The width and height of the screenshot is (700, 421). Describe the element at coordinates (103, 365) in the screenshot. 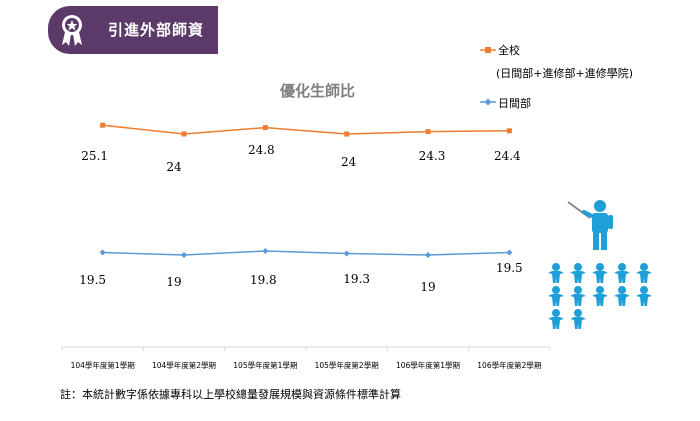

I see `x-tick-label: 104學年度第1學期` at that location.